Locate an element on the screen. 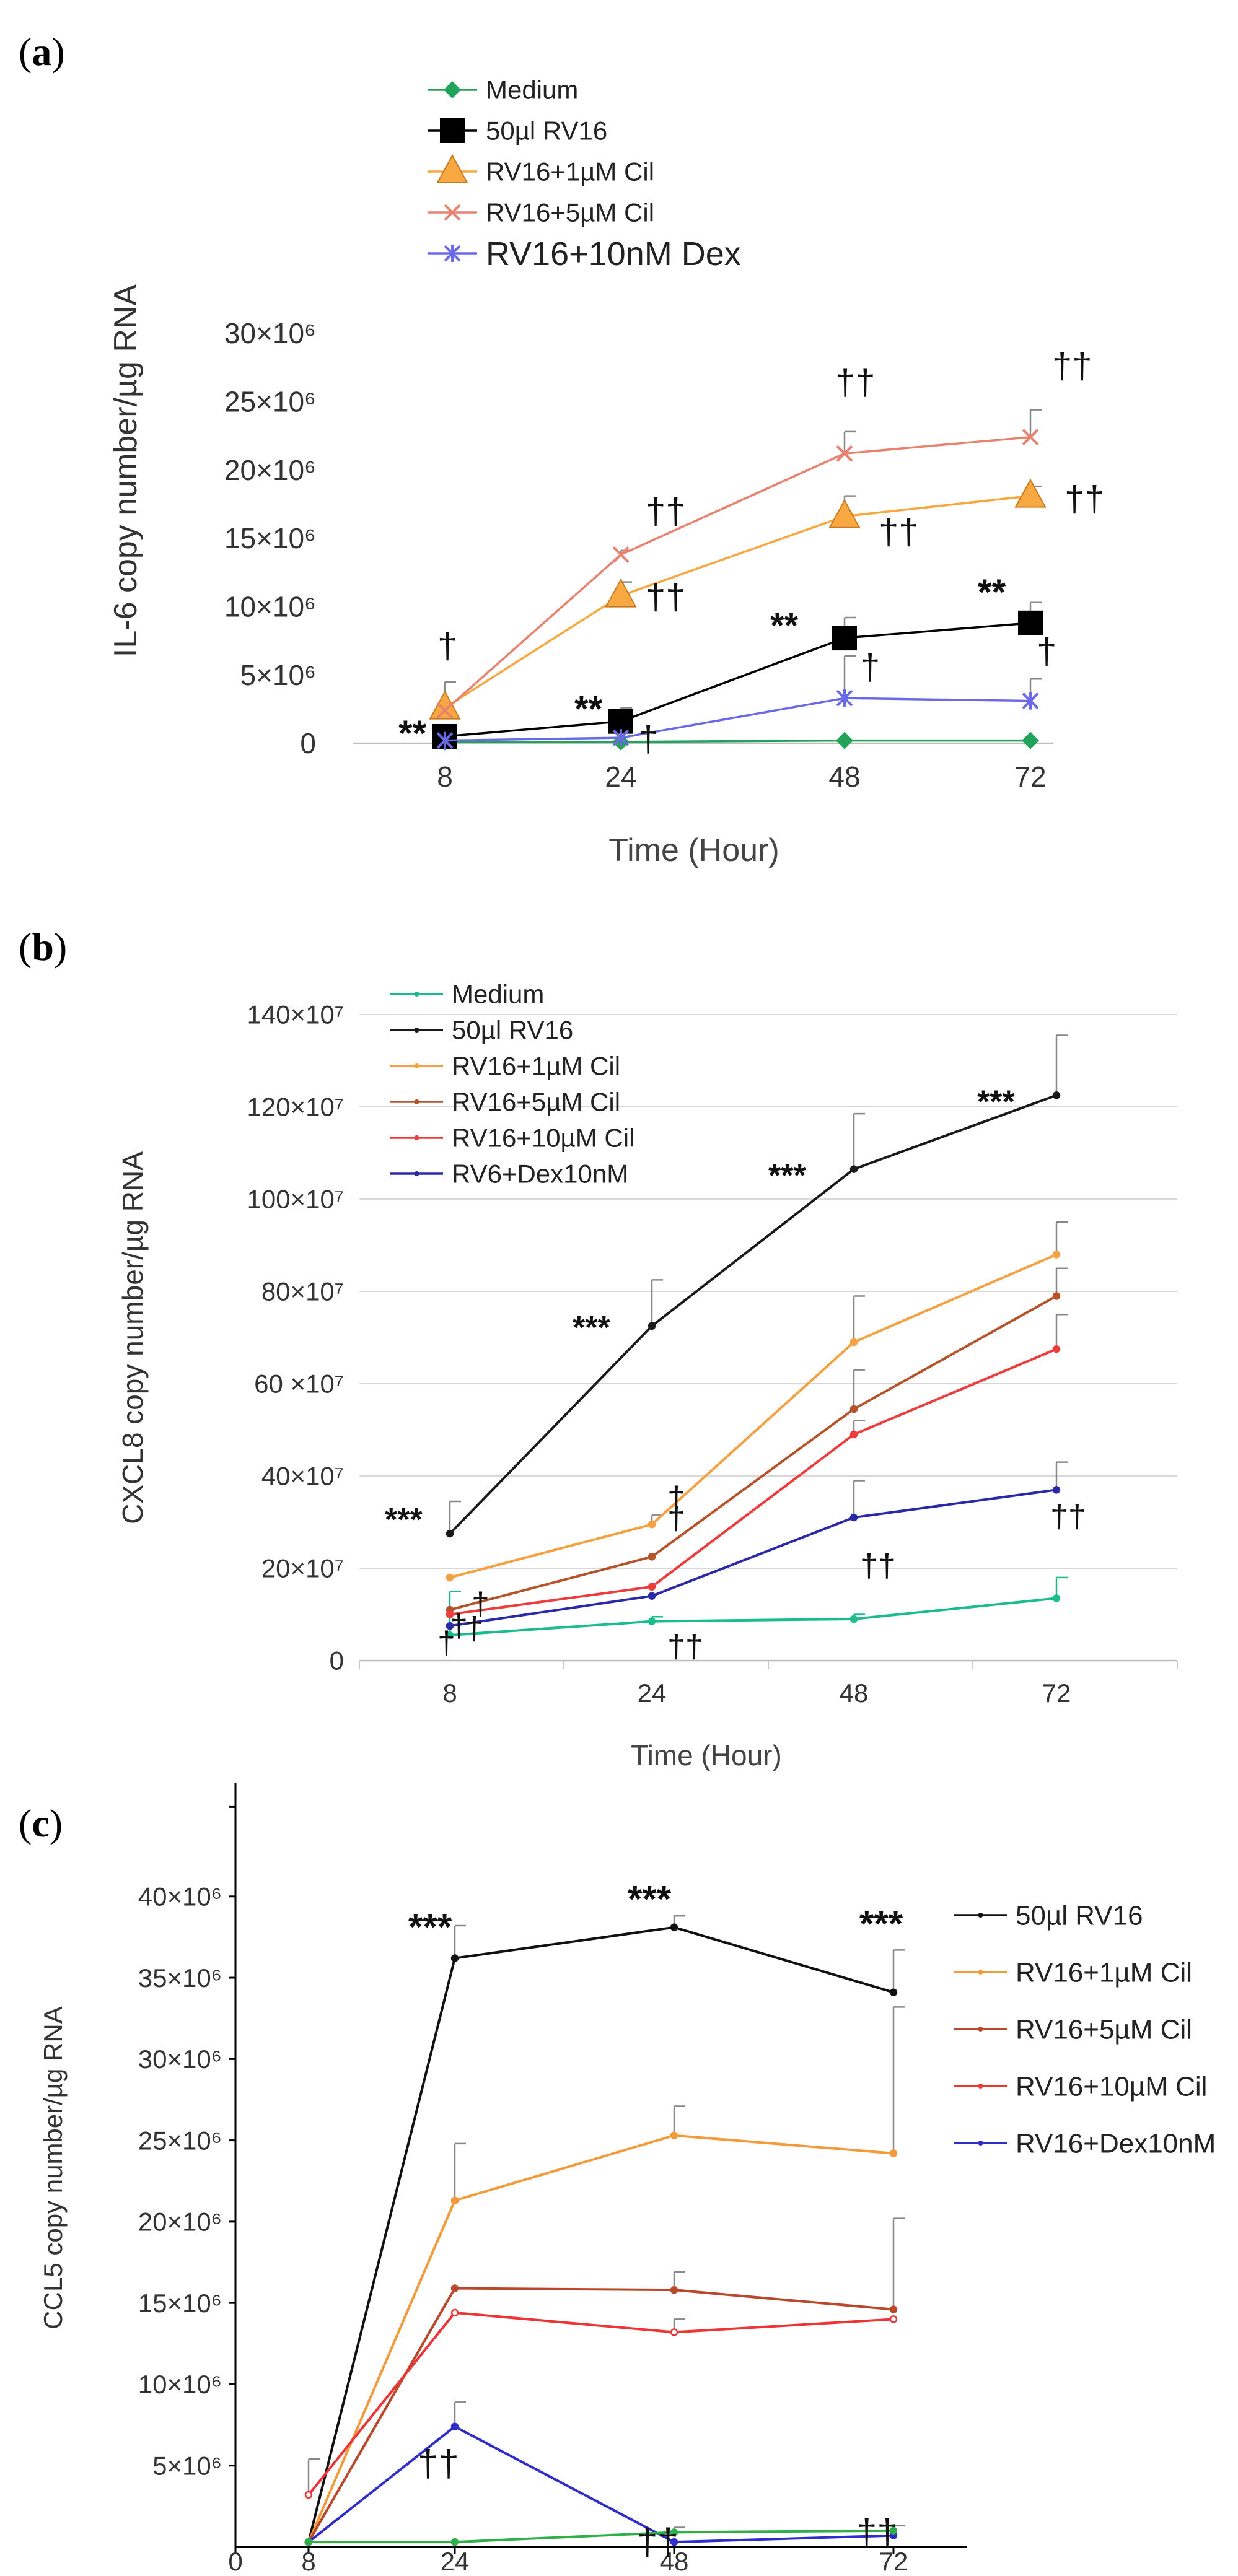 Image resolution: width=1238 pixels, height=2576 pixels. y-tick-label: 140×10⁷ is located at coordinates (295, 1014).